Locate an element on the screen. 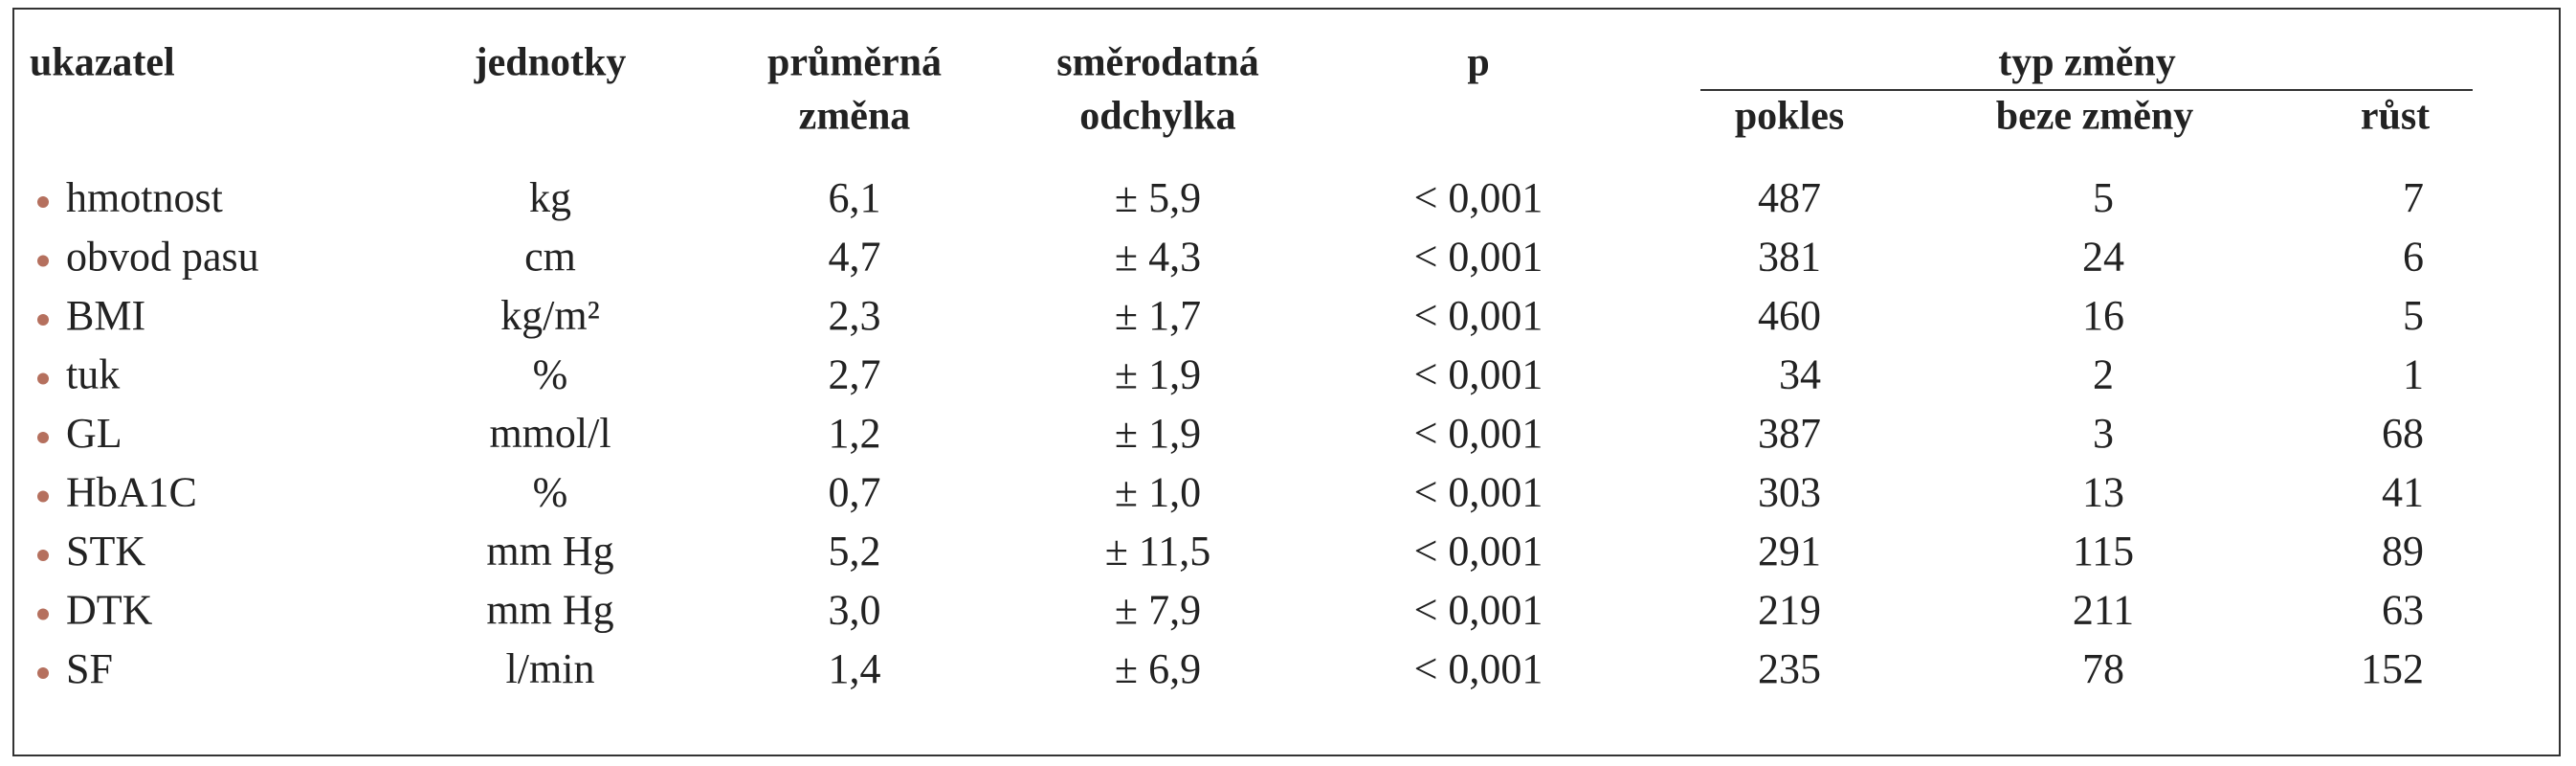 The image size is (2576, 766). cell: 4,7 is located at coordinates (855, 257).